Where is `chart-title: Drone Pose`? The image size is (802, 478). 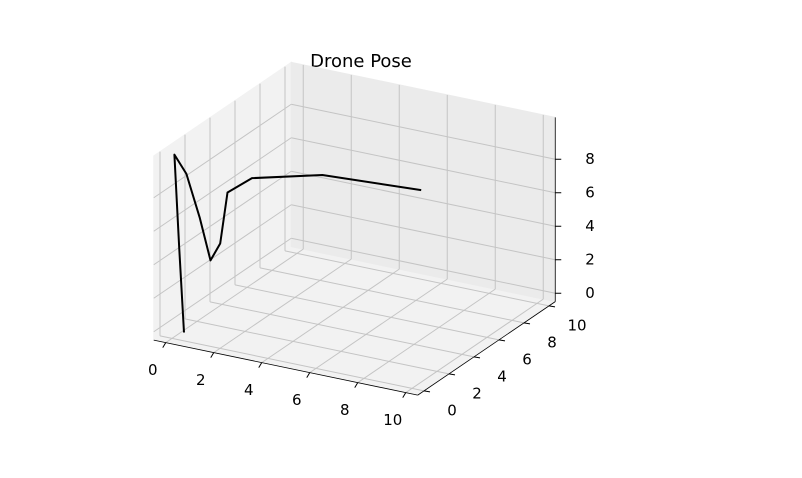
chart-title: Drone Pose is located at coordinates (361, 61).